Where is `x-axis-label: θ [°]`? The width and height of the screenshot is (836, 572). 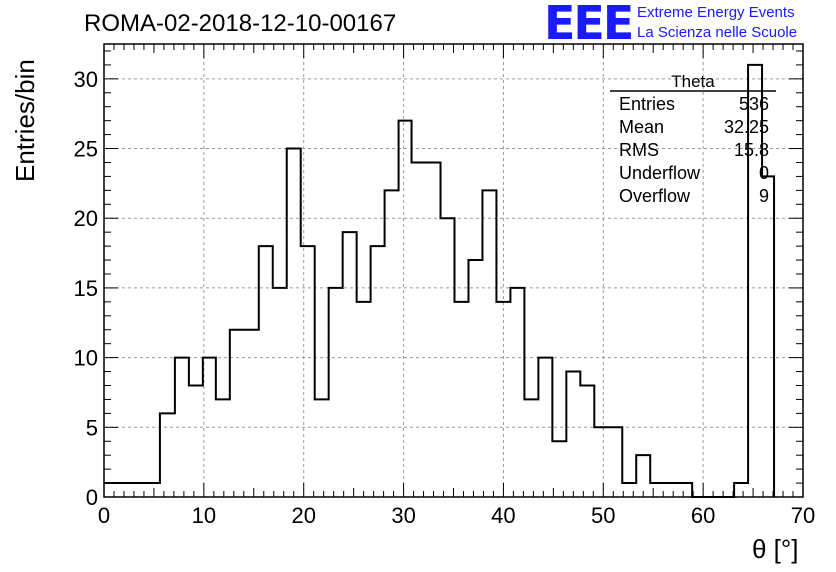 x-axis-label: θ [°] is located at coordinates (775, 549).